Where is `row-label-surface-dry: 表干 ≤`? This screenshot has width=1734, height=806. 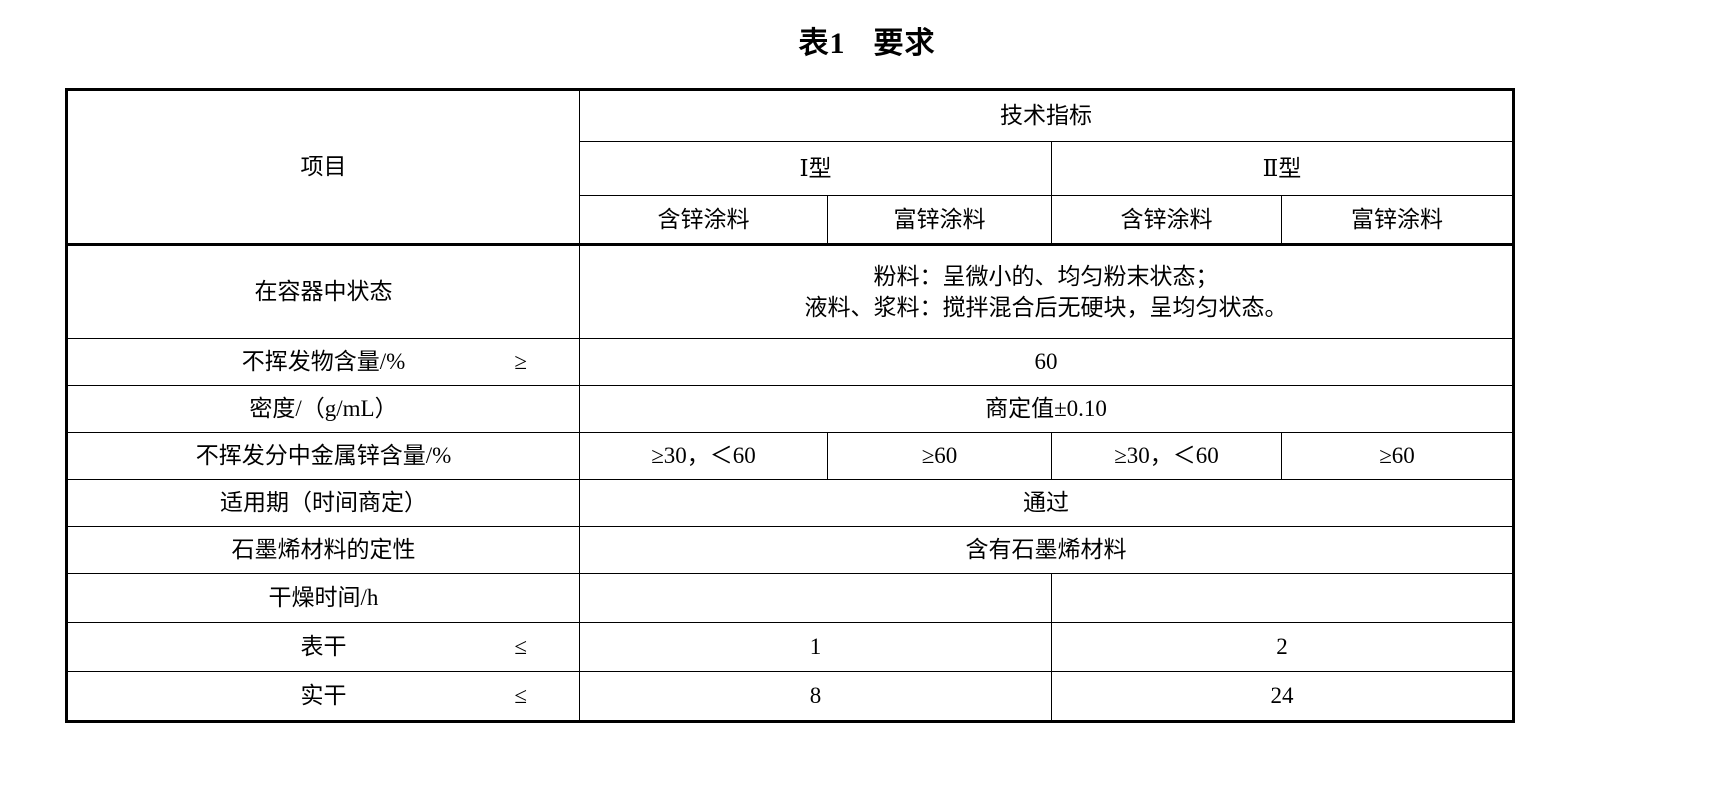
row-label-surface-dry: 表干 ≤ is located at coordinates (323, 647).